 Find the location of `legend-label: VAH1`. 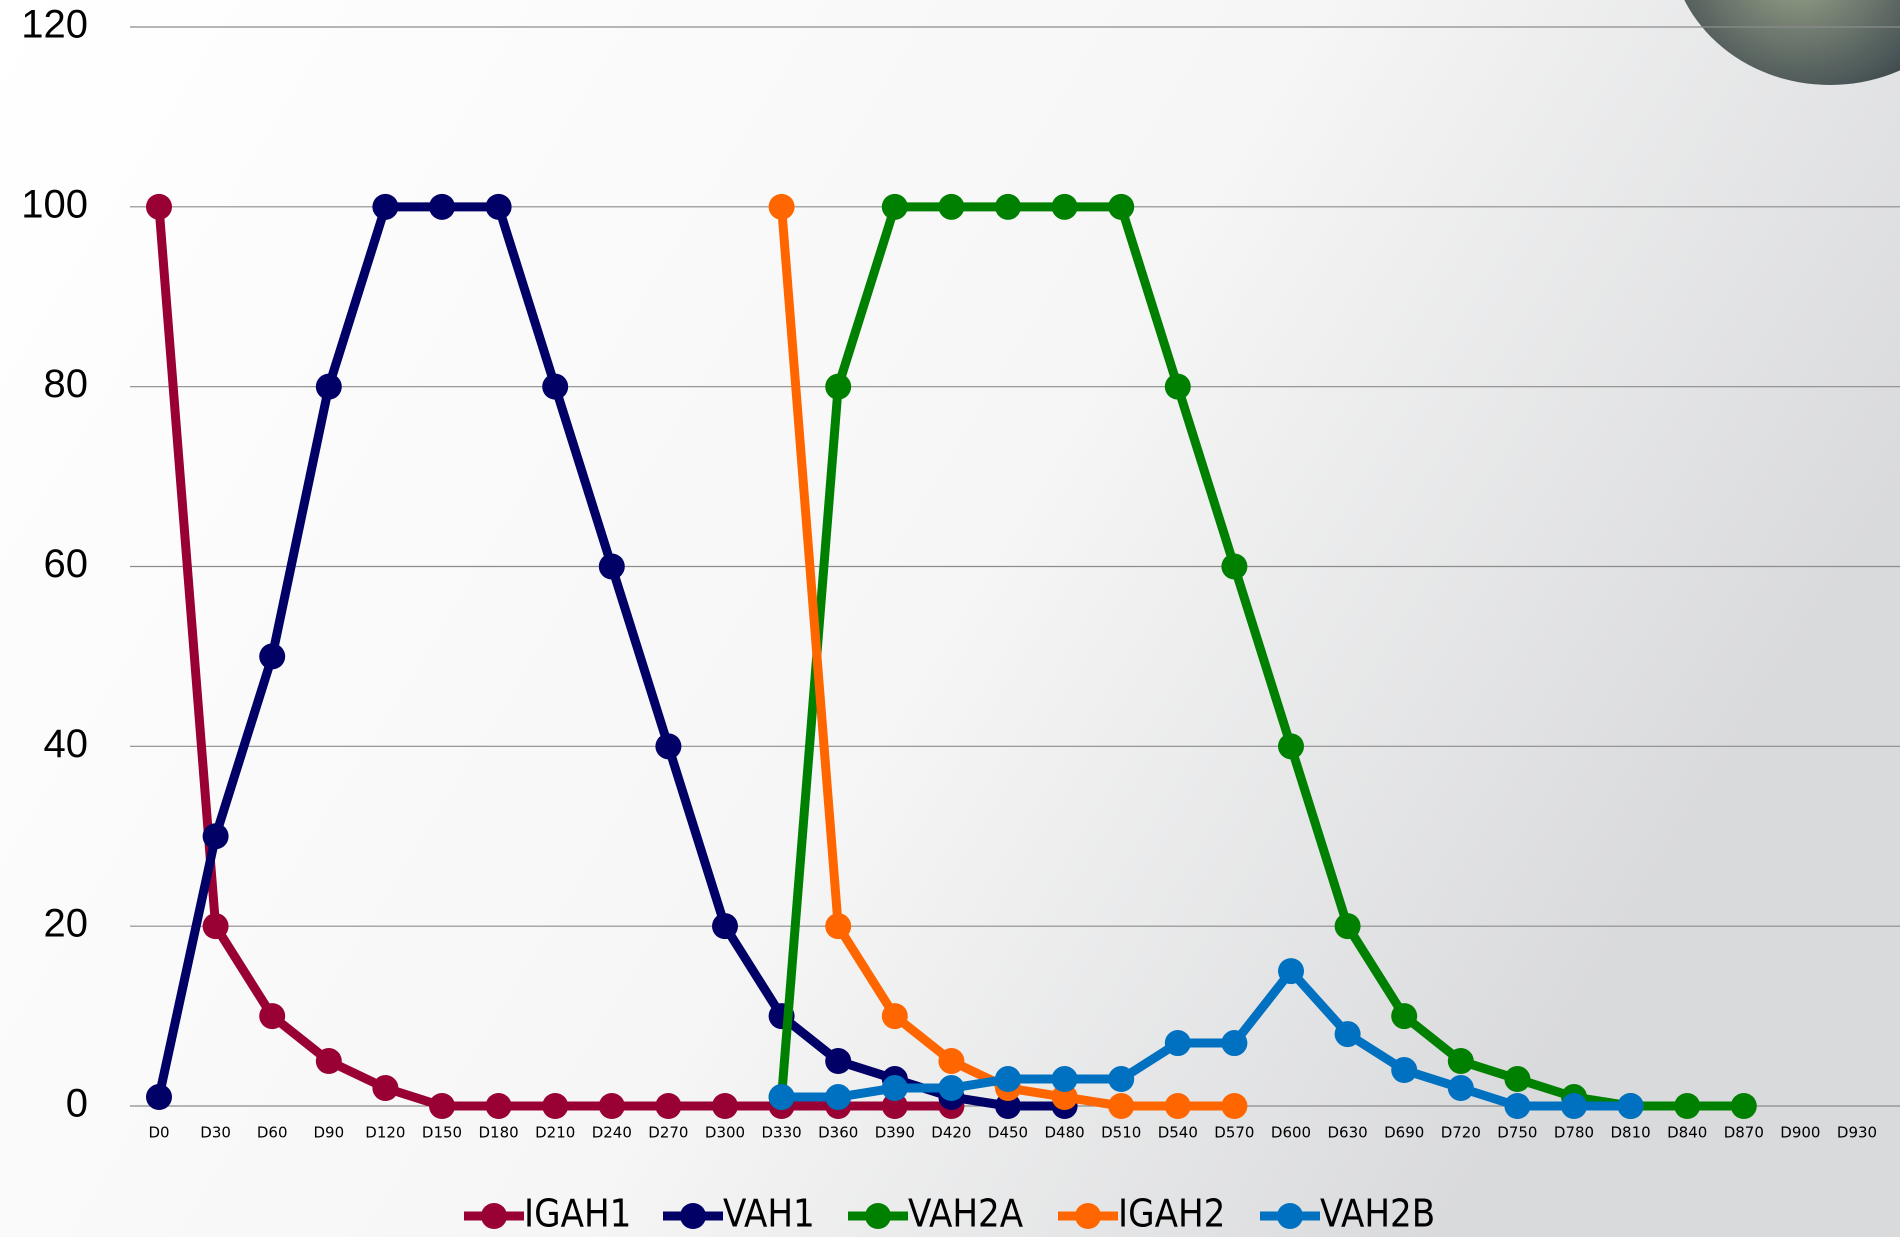

legend-label: VAH1 is located at coordinates (769, 1214).